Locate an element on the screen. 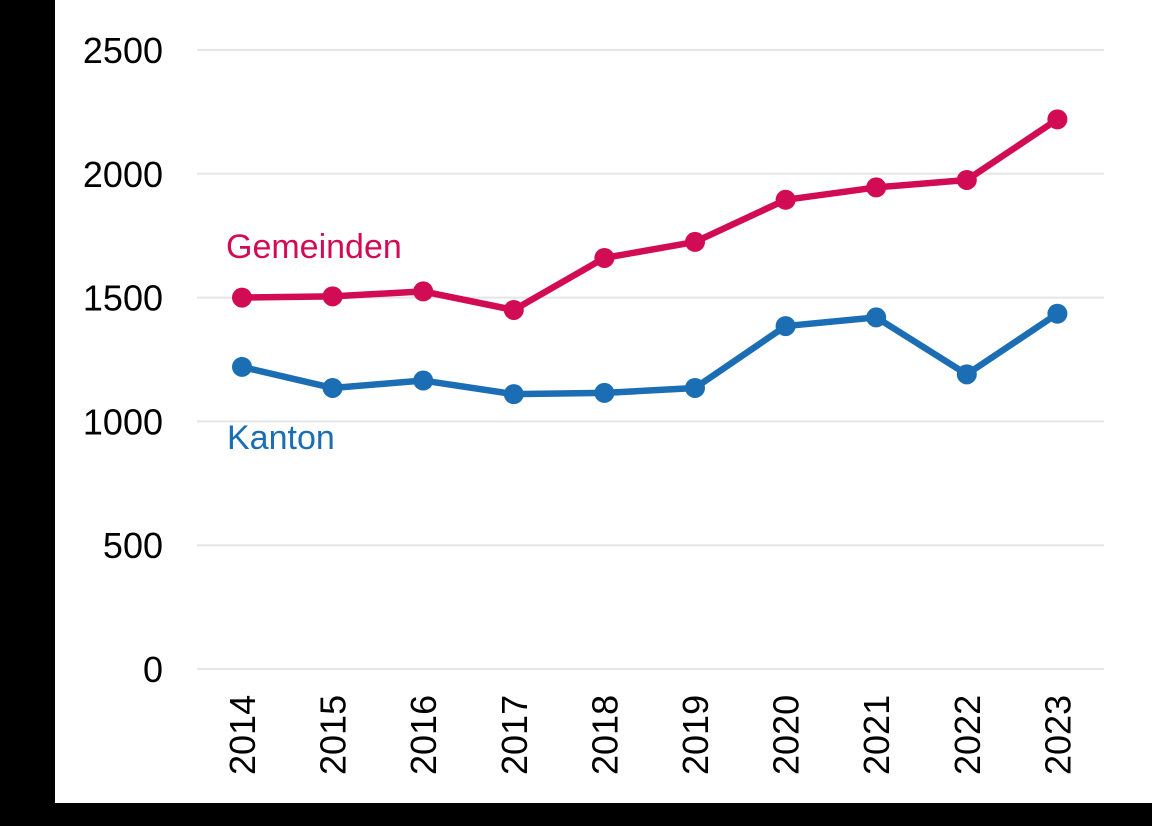 The image size is (1152, 826). data-point-gemeinden-2023 is located at coordinates (1057, 119).